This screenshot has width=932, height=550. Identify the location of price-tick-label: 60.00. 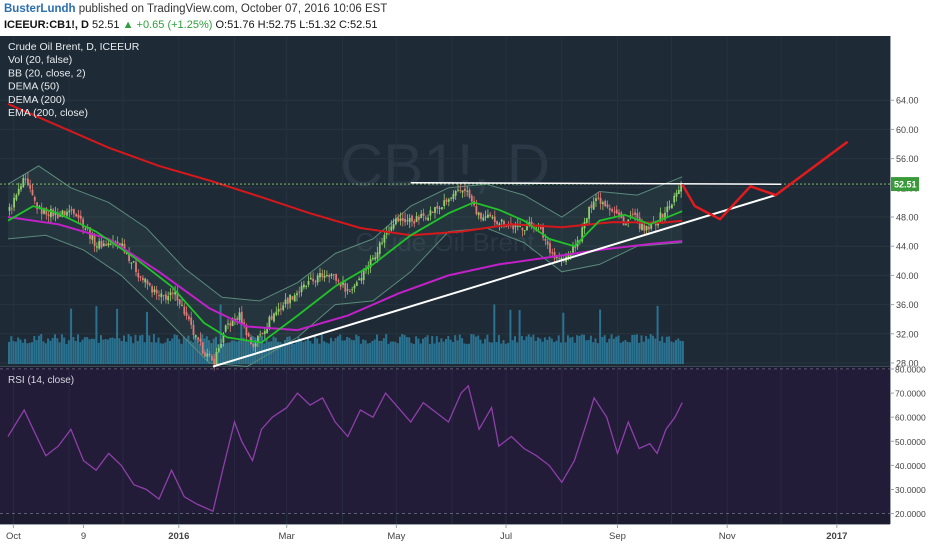
(907, 130).